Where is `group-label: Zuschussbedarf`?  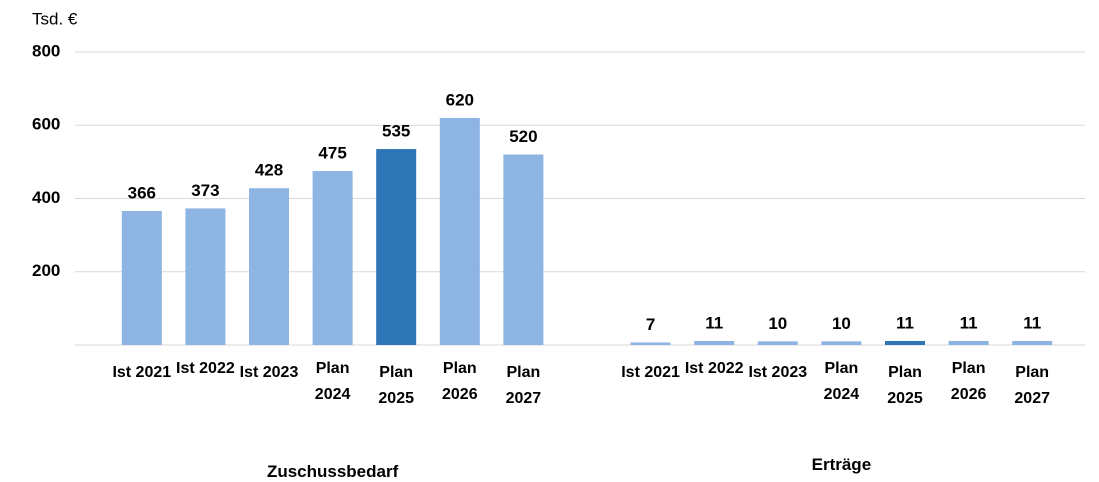 group-label: Zuschussbedarf is located at coordinates (332, 471).